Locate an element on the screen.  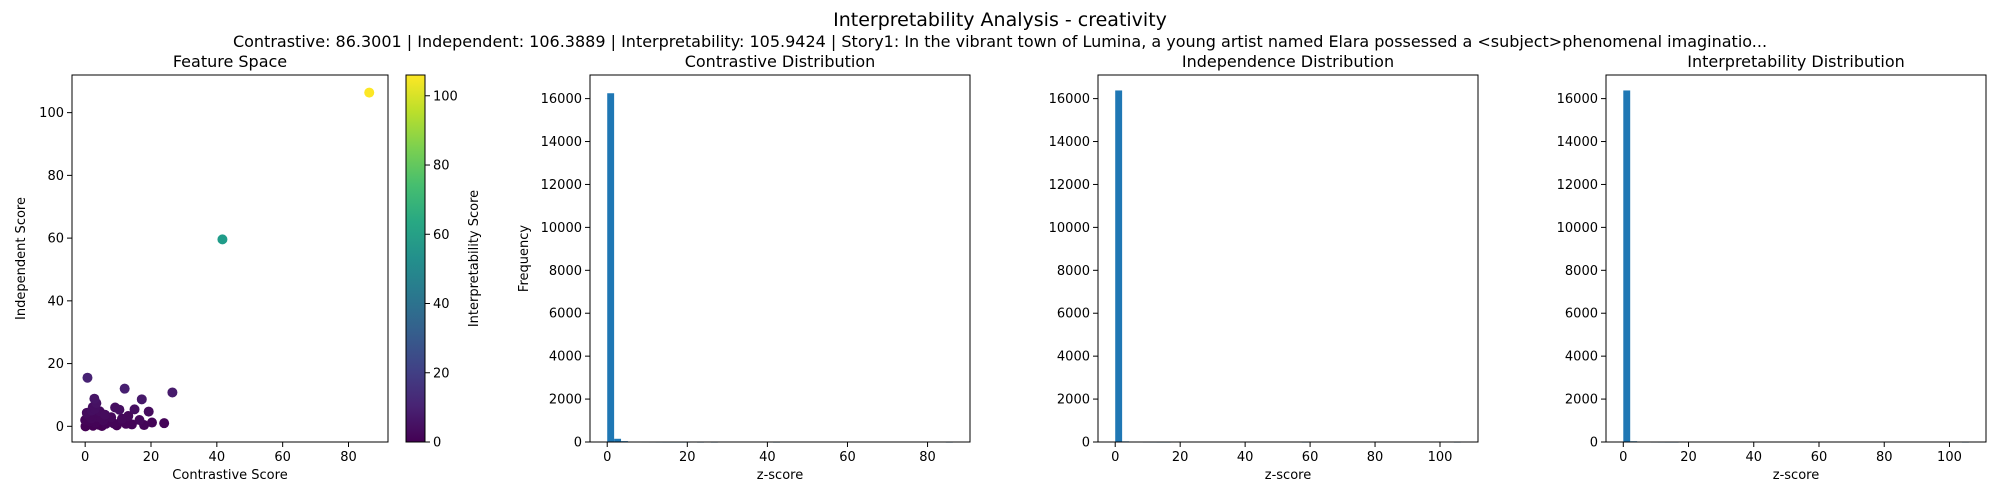
colorbar-tick-label: 40 is located at coordinates (441, 304).